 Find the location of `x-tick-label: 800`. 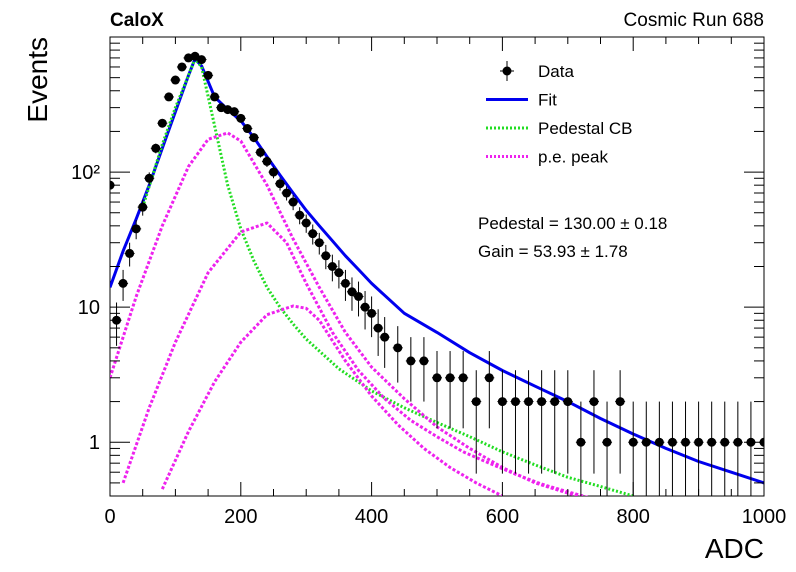

x-tick-label: 800 is located at coordinates (633, 517).